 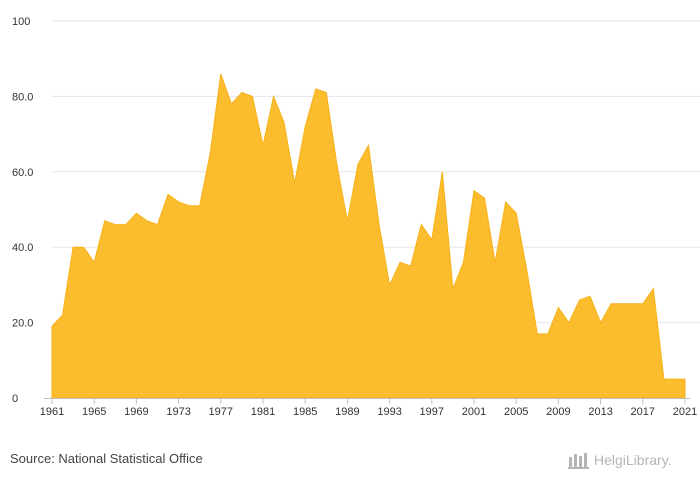 I want to click on y-tick-label: 40.0, so click(x=22, y=248).